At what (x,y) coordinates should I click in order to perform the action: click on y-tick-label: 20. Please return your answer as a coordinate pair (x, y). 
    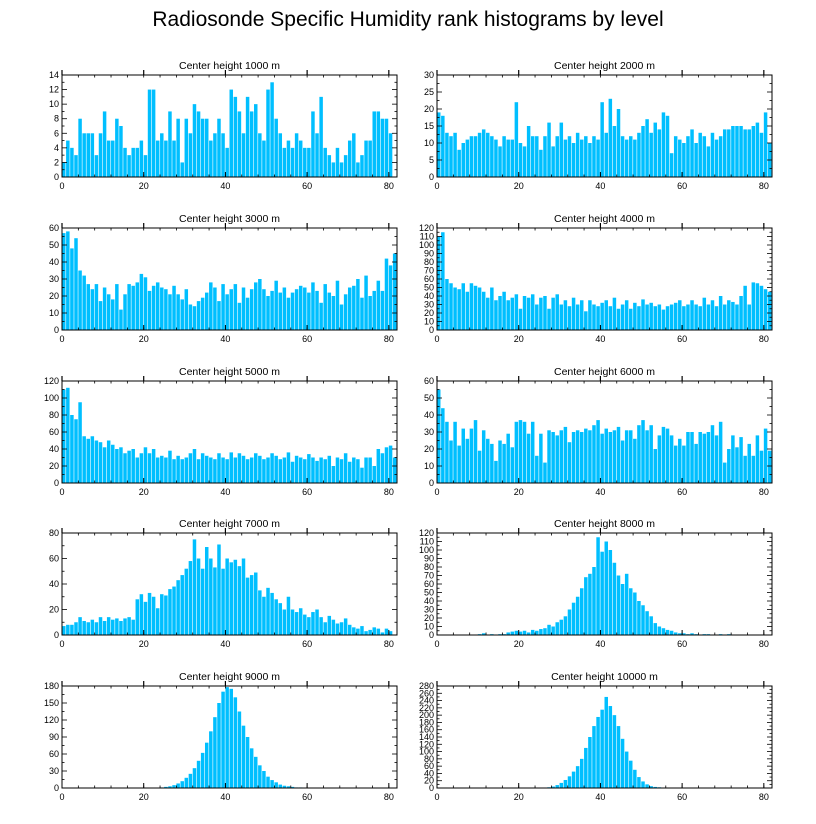
    Looking at the image, I should click on (54, 296).